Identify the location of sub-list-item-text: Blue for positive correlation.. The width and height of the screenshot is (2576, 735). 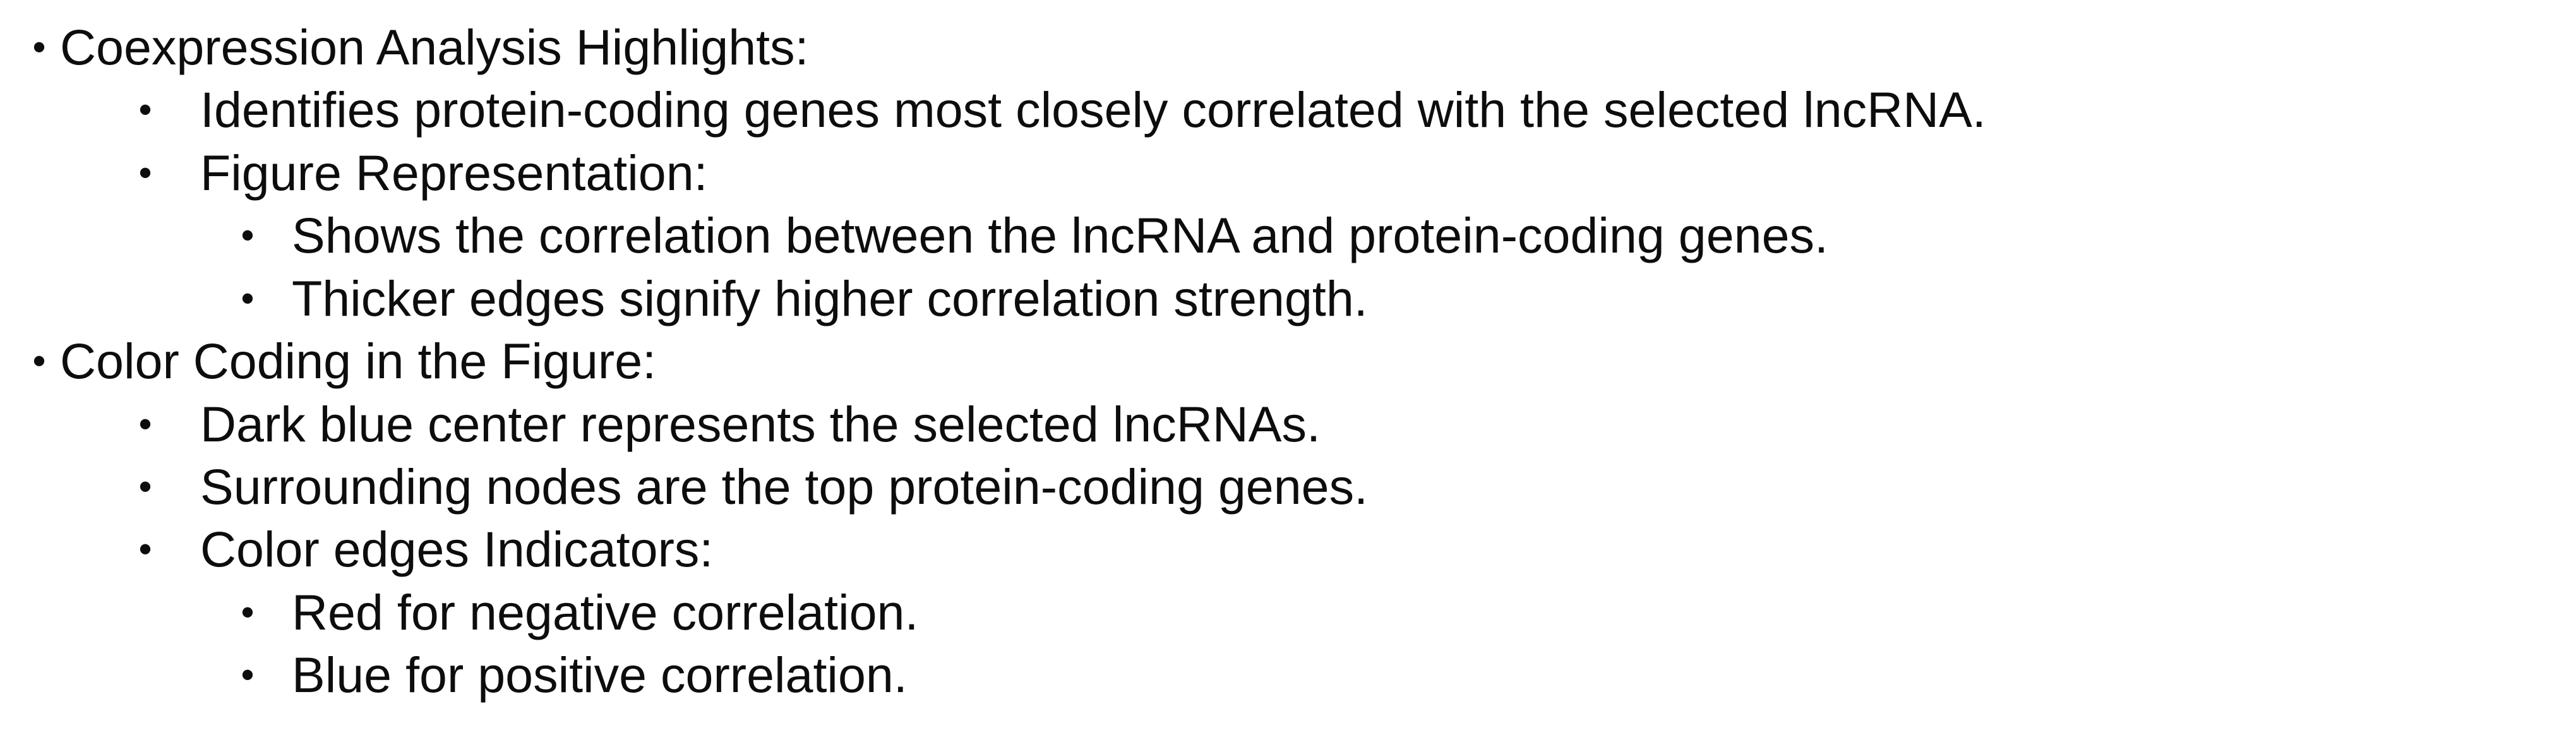
(600, 675).